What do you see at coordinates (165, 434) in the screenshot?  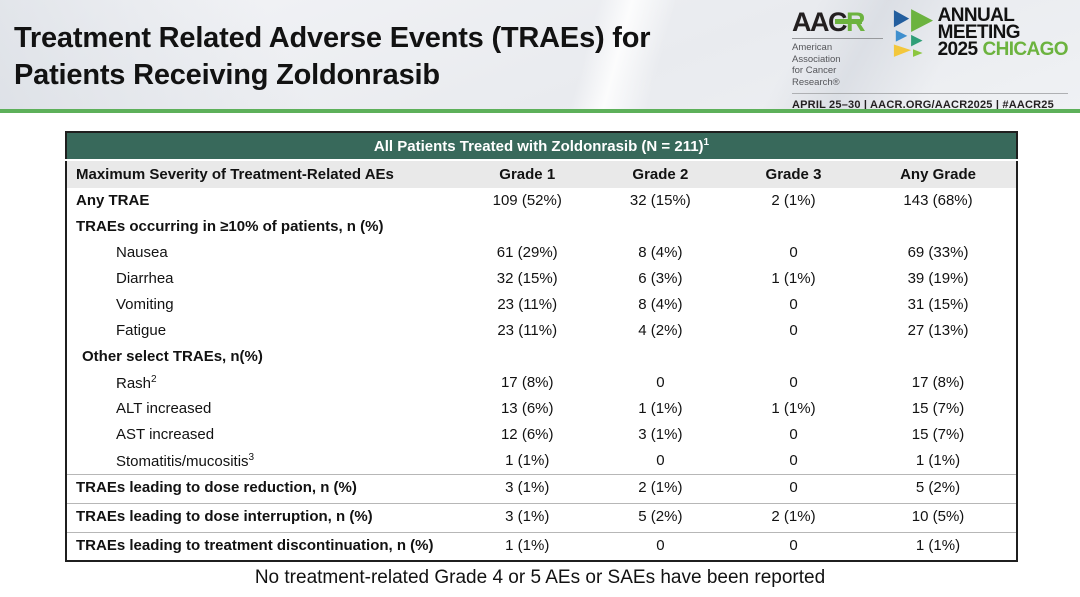 I see `row-label: AST increased` at bounding box center [165, 434].